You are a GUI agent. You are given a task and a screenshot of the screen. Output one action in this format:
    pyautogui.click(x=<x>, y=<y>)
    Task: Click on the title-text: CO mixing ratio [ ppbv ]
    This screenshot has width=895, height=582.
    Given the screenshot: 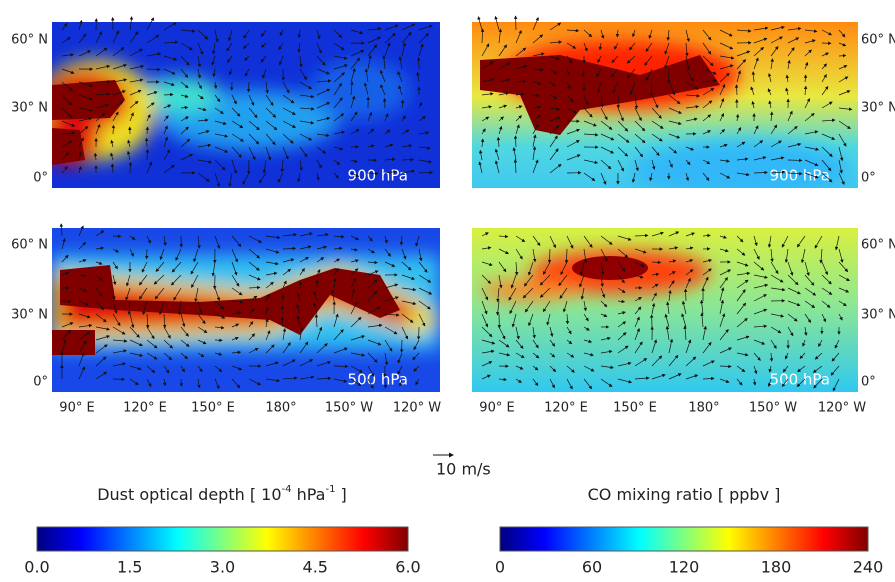 What is the action you would take?
    pyautogui.click(x=684, y=494)
    